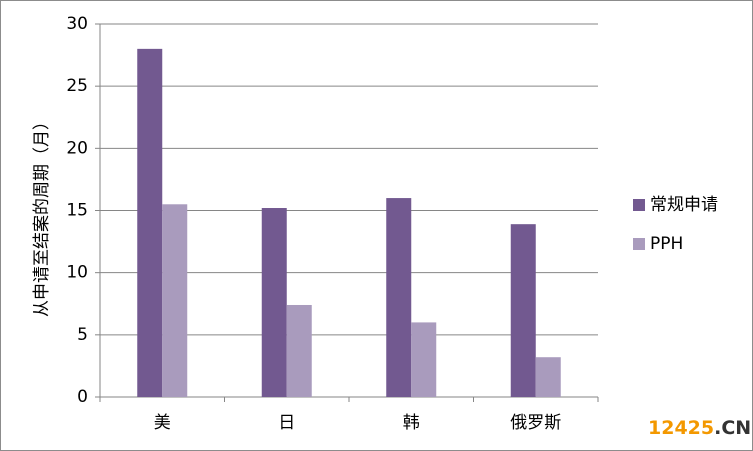 The height and width of the screenshot is (451, 753). Describe the element at coordinates (681, 428) in the screenshot. I see `watermark-number: 12425` at that location.